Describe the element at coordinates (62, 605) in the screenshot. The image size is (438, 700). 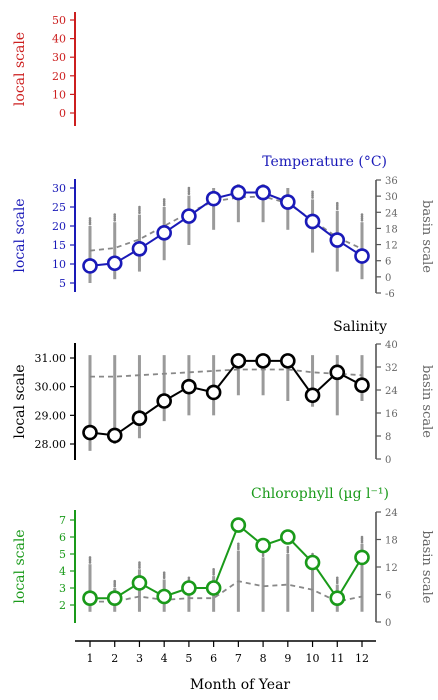
I see `left-tick-label: 2` at that location.